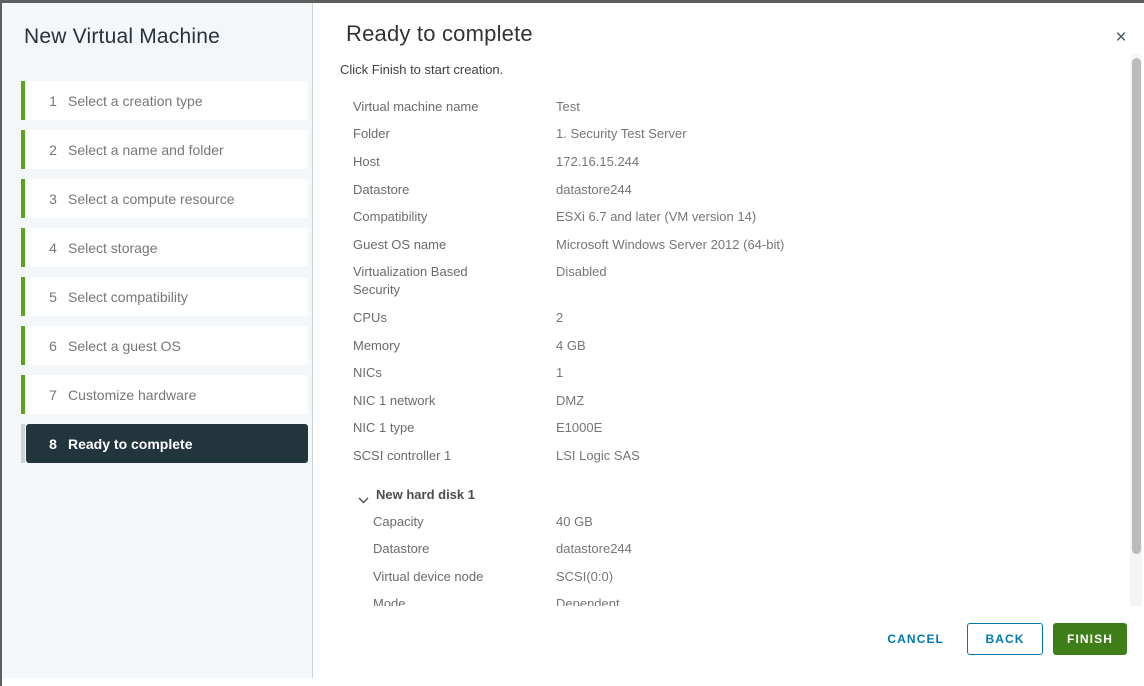  I want to click on disk-row-value: datastore244, so click(594, 549).